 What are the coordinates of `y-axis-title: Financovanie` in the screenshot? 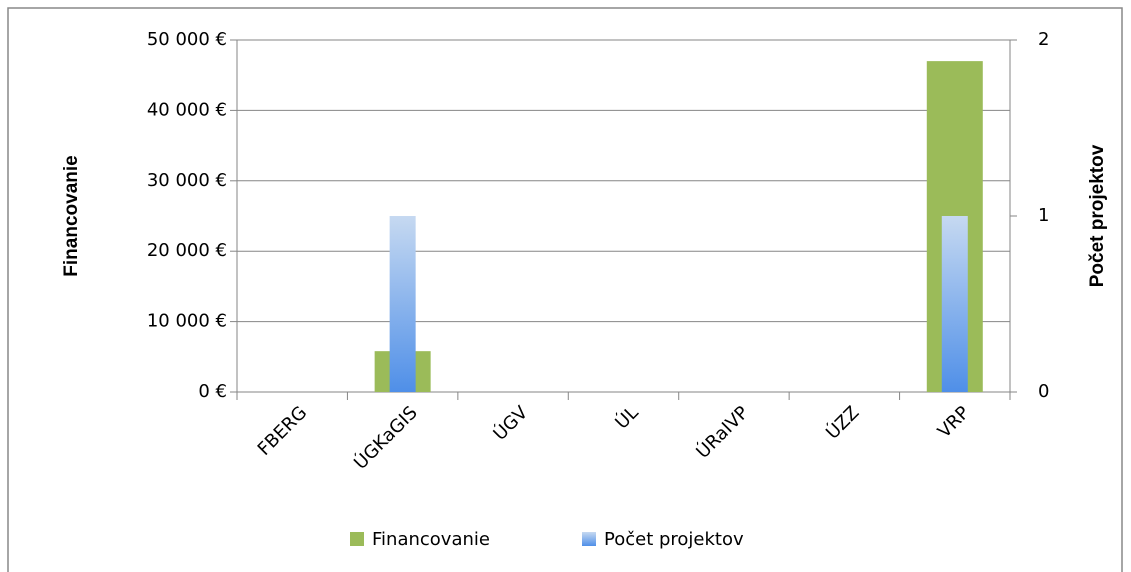 It's located at (71, 215).